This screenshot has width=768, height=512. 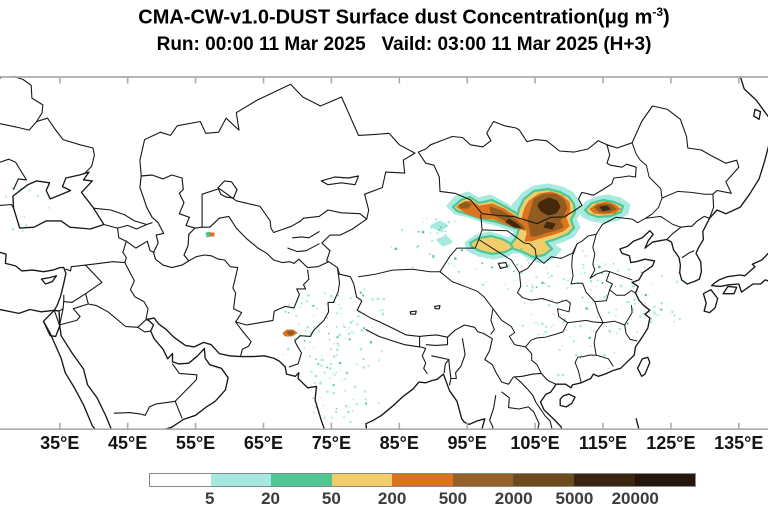 I want to click on x-axis-tick-label: 45°E, so click(x=128, y=443).